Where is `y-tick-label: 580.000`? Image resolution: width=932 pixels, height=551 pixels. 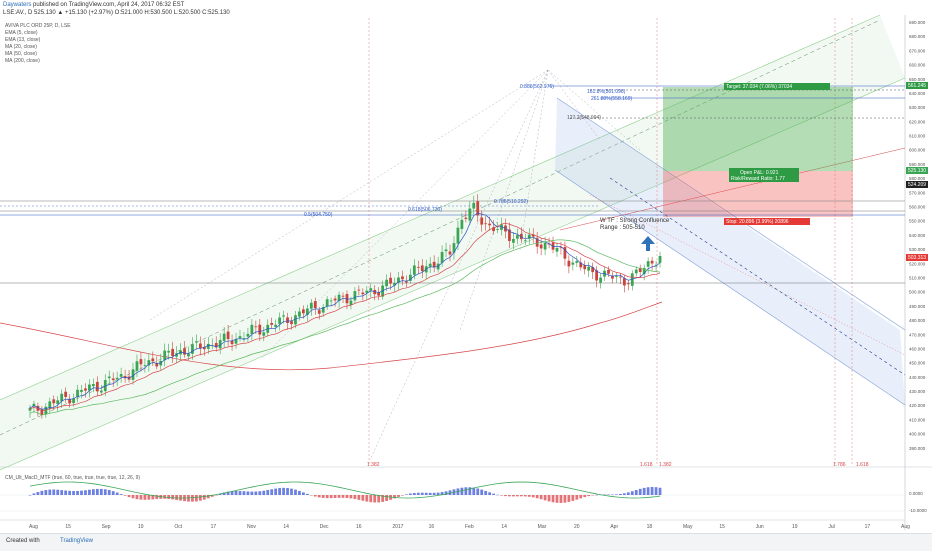 y-tick-label: 580.000 is located at coordinates (917, 178).